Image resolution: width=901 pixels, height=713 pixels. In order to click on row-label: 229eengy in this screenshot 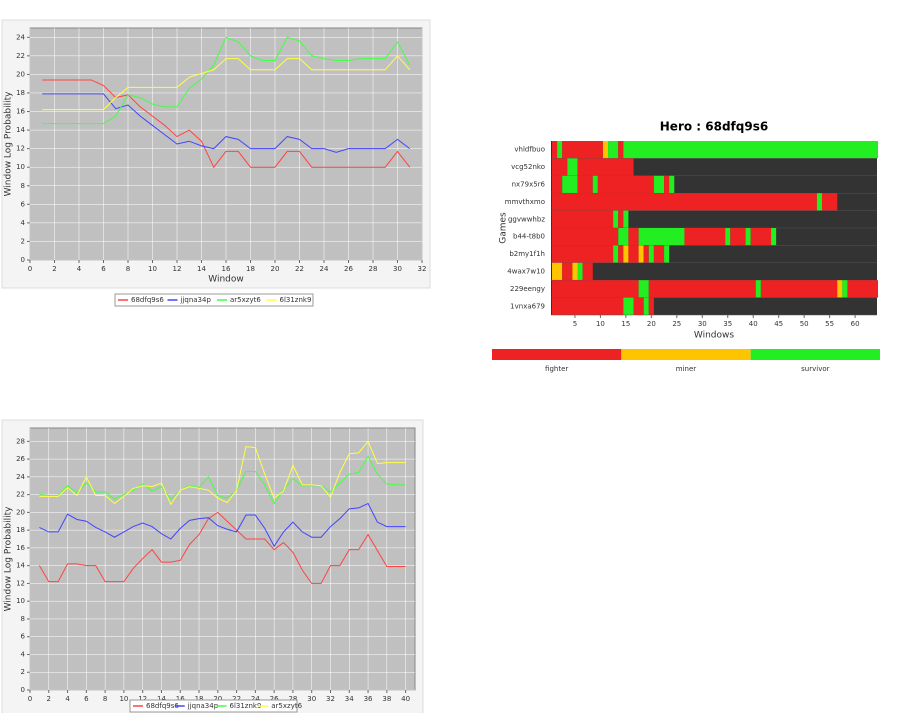, I will do `click(527, 289)`.